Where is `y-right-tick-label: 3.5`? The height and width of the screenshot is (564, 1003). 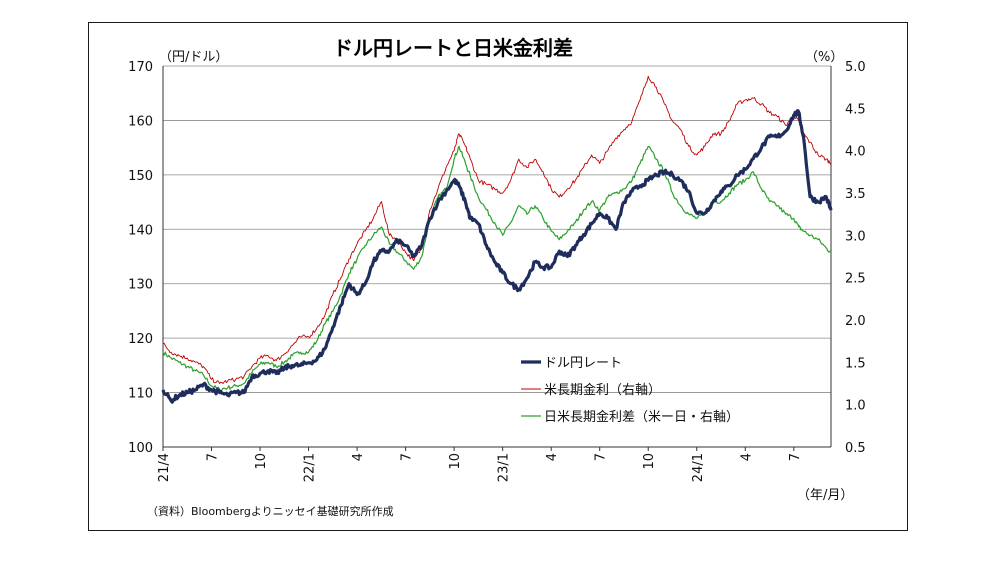 y-right-tick-label: 3.5 is located at coordinates (855, 194).